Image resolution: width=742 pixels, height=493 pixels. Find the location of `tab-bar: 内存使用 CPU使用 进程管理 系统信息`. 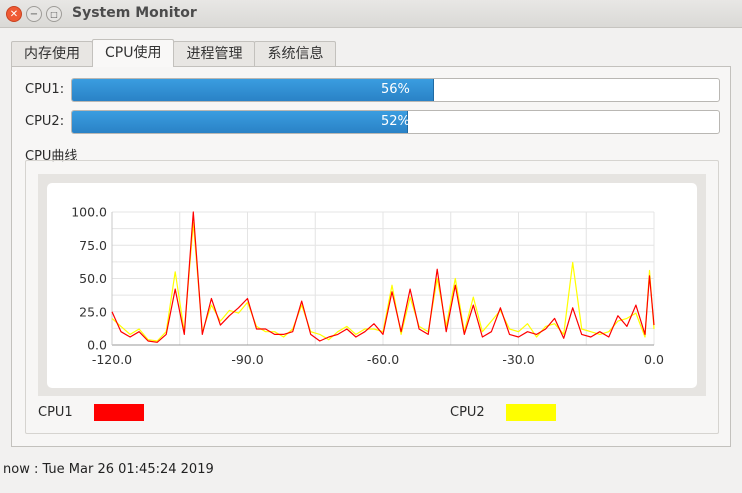

tab-bar: 内存使用 CPU使用 进程管理 系统信息 is located at coordinates (174, 53).